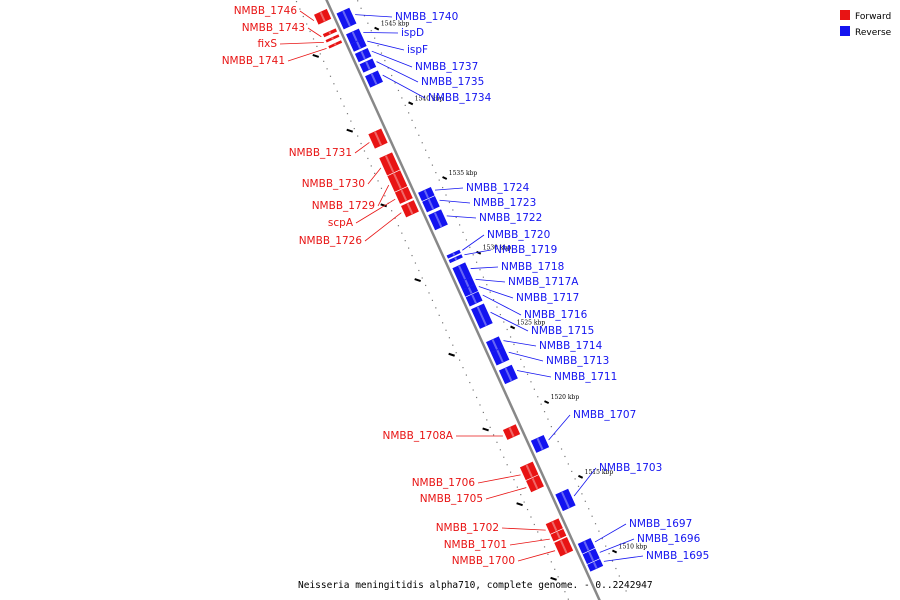 Image resolution: width=900 pixels, height=600 pixels. What do you see at coordinates (333, 184) in the screenshot?
I see `gene-label: NMBB_1730` at bounding box center [333, 184].